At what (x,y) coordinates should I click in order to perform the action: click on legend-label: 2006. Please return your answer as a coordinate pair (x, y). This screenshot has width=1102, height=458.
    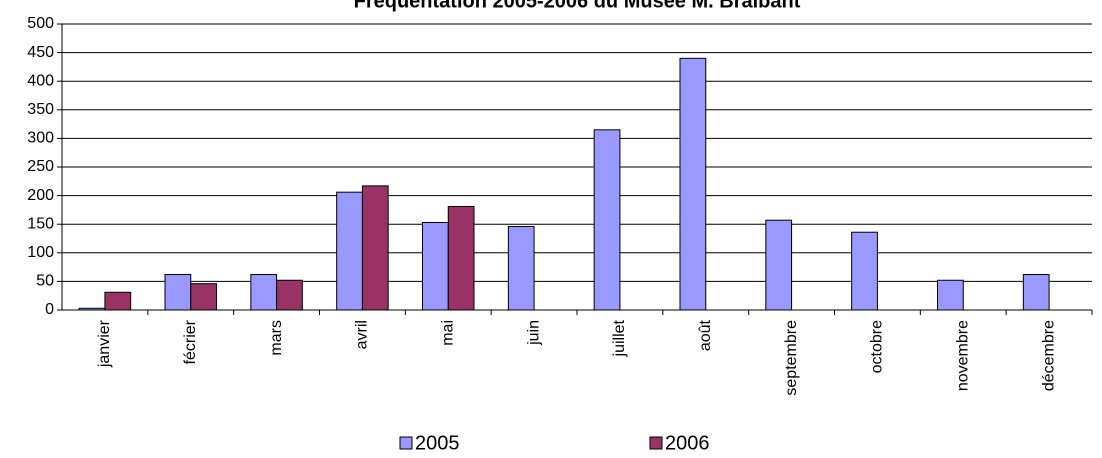
    Looking at the image, I should click on (687, 443).